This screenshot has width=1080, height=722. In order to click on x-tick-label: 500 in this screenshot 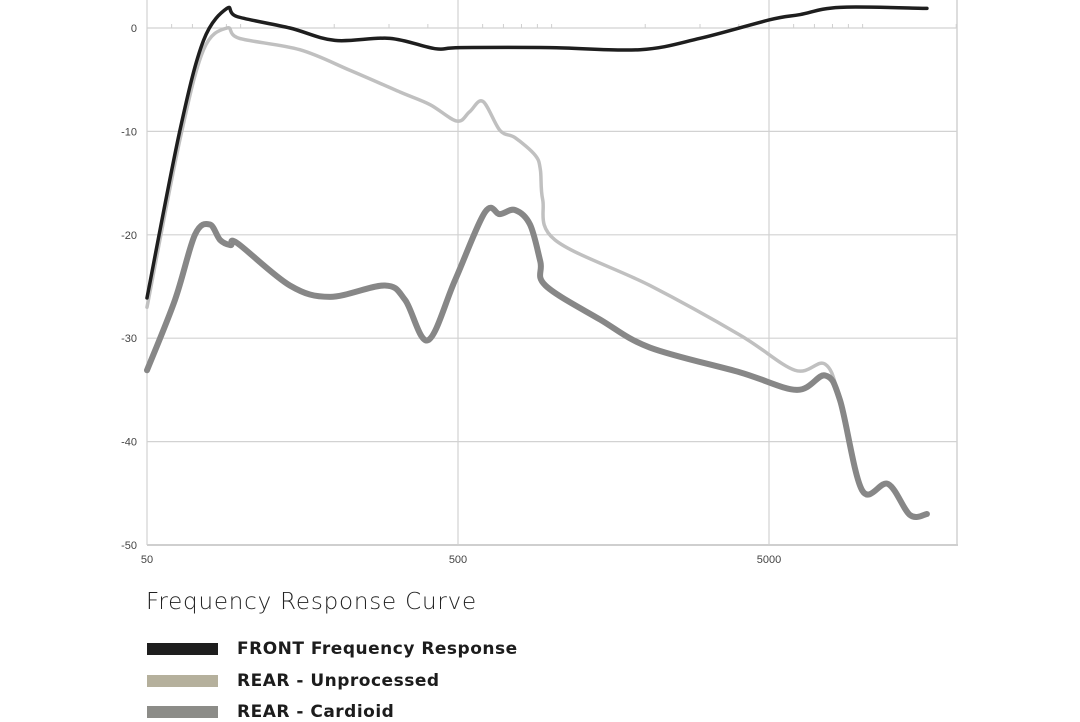, I will do `click(458, 560)`.